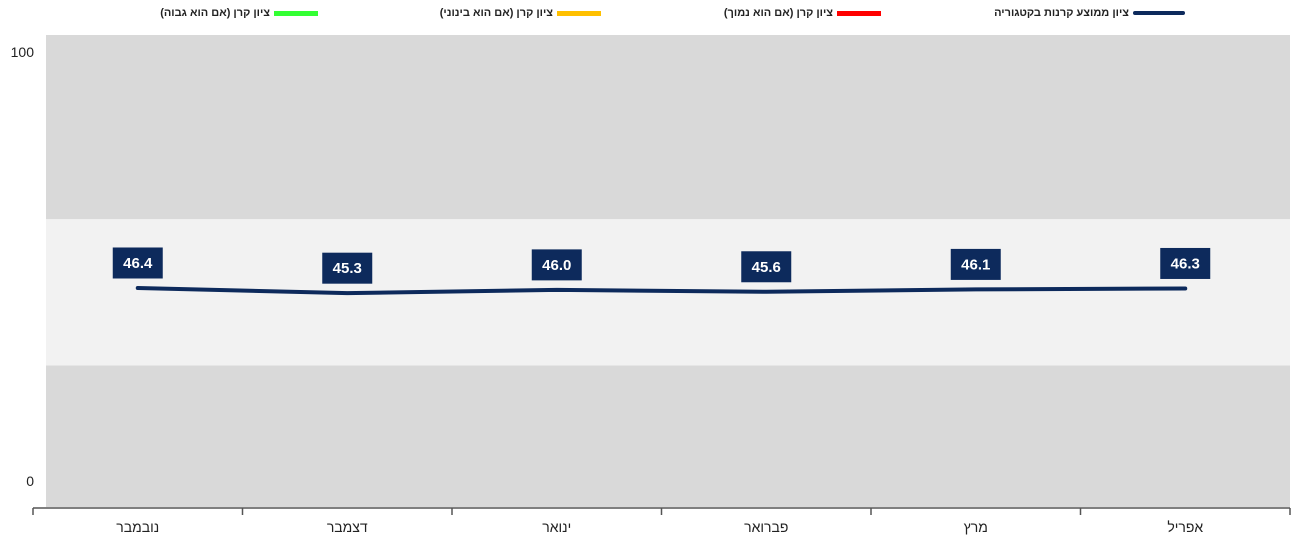 This screenshot has width=1293, height=537. I want to click on legend-label-fund-high: ציון קרן (אם הוא גבוה), so click(215, 13).